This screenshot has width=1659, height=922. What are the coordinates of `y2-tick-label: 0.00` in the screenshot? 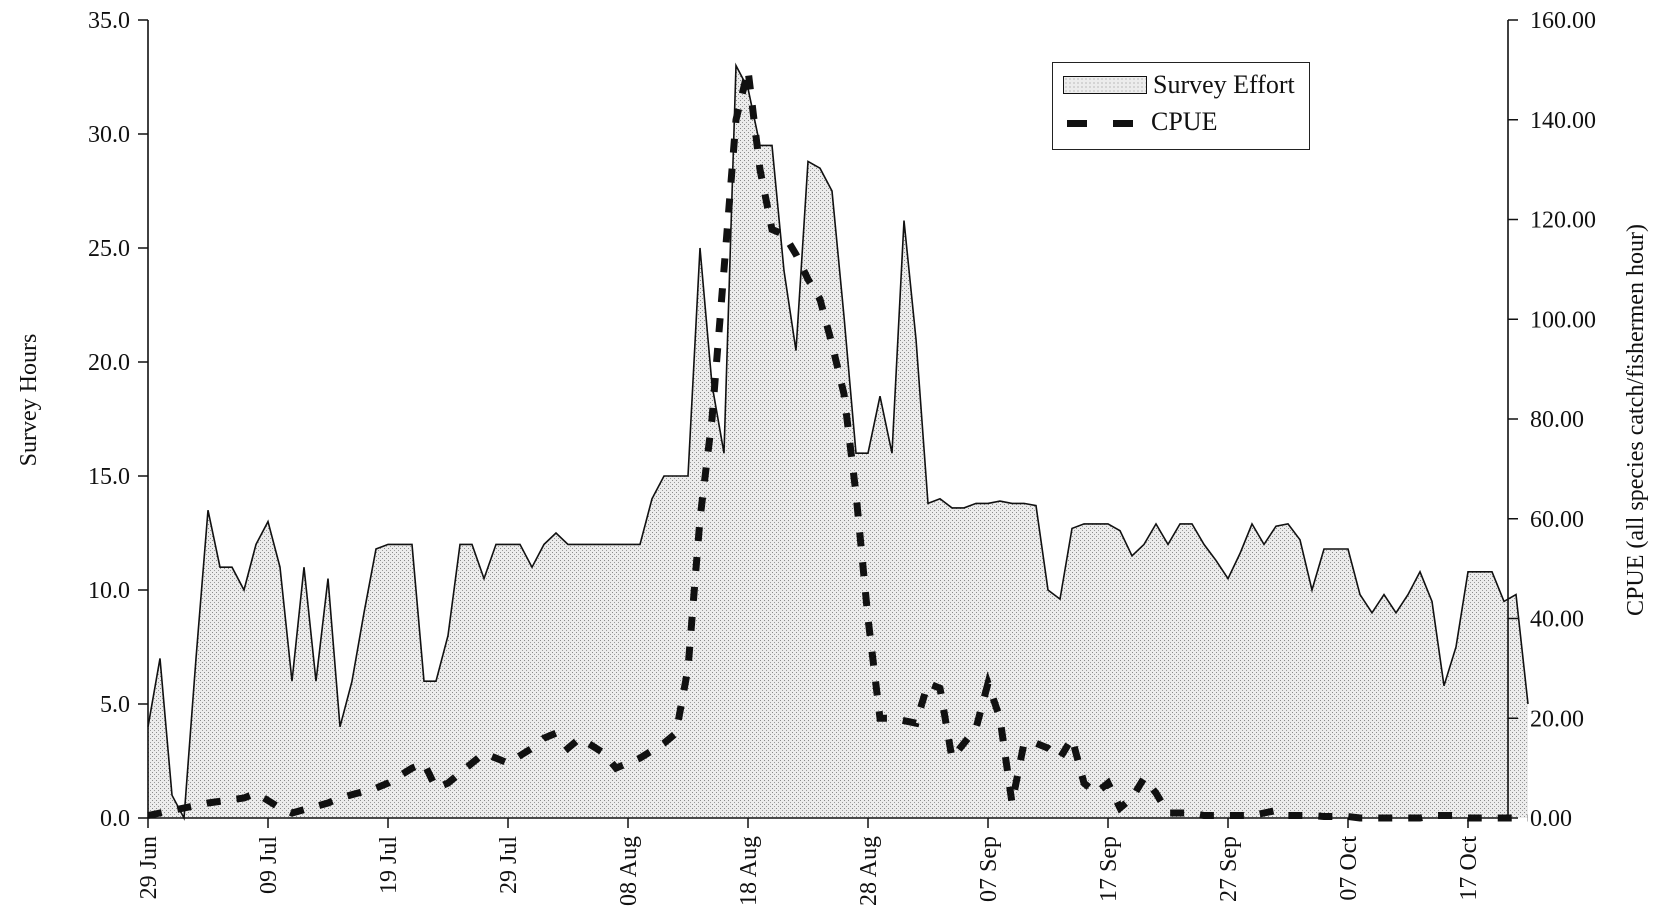 It's located at (1551, 819).